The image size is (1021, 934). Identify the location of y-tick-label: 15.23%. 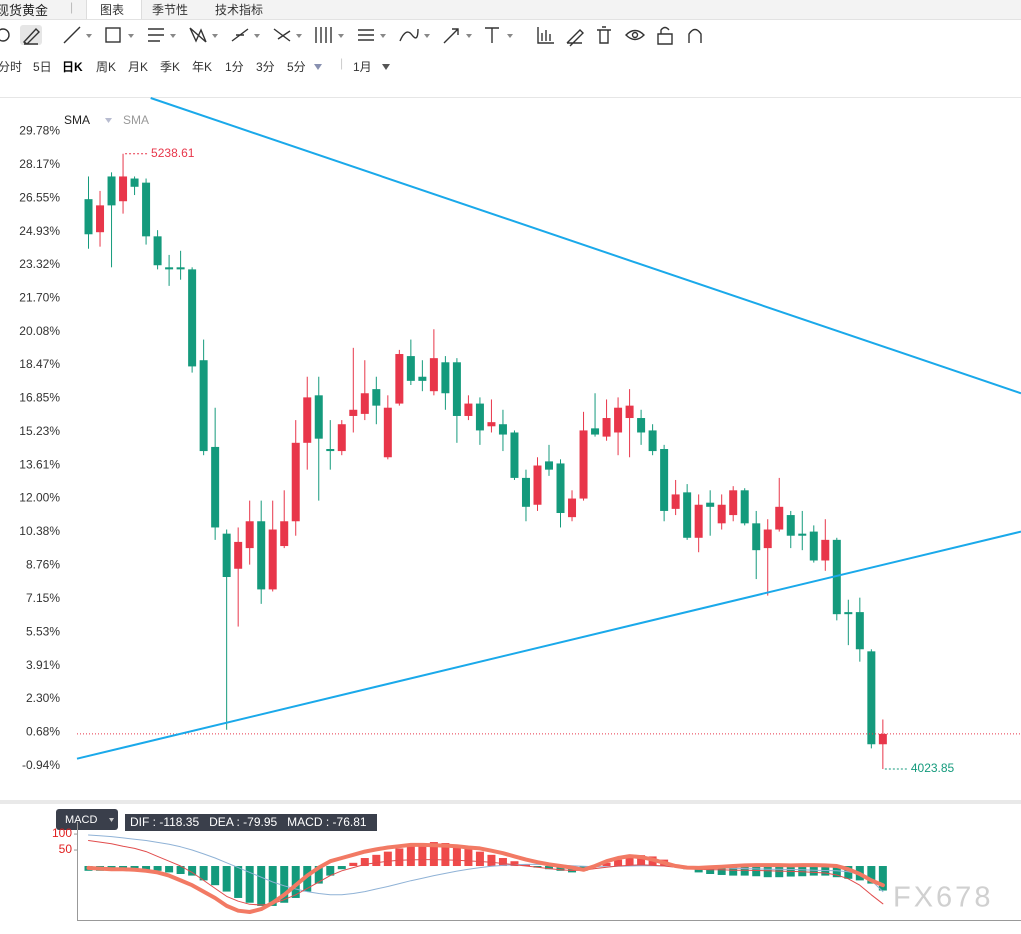
(39, 431).